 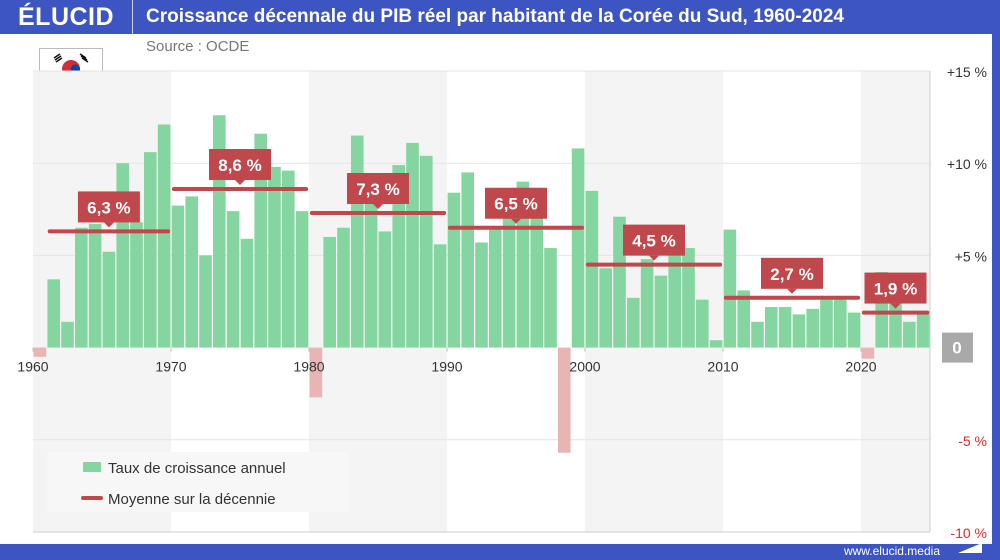 What do you see at coordinates (495, 288) in the screenshot?
I see `bar-1993` at bounding box center [495, 288].